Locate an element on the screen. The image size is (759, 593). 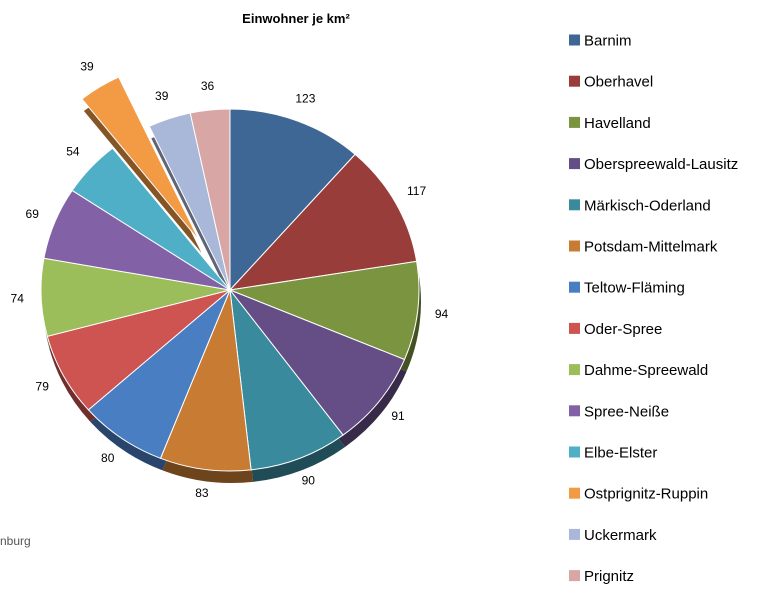
legend-label: Ostprignitz-Ruppin is located at coordinates (646, 494).